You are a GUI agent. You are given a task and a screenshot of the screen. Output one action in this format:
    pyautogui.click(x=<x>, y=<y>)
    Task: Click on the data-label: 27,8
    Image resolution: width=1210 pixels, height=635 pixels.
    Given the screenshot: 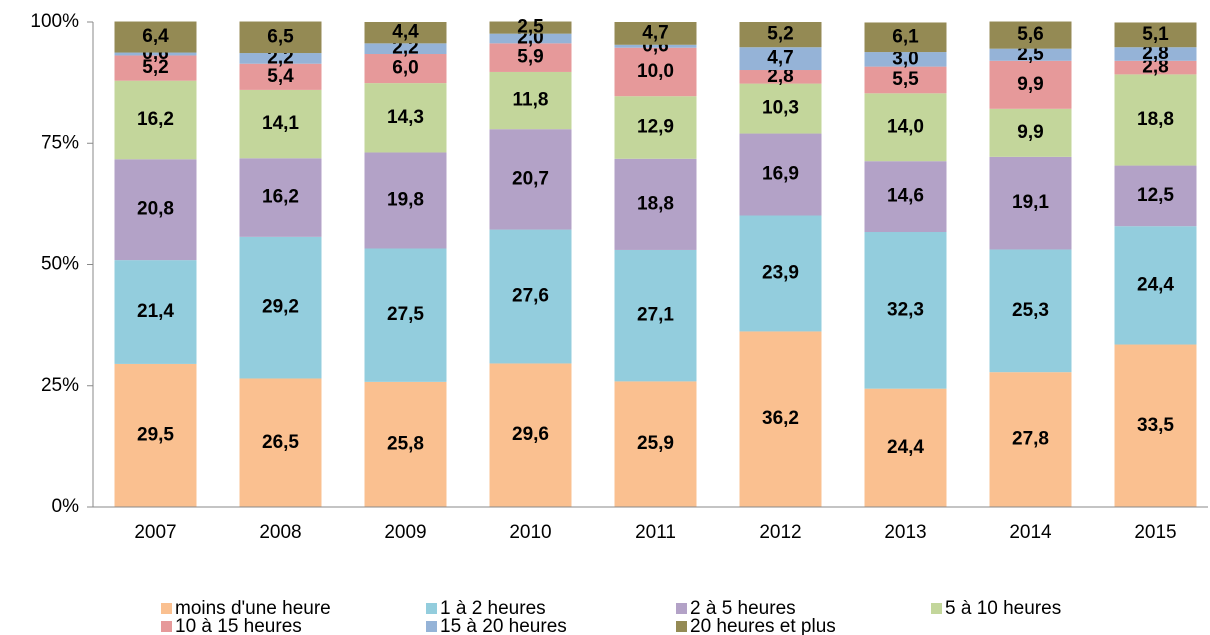 What is the action you would take?
    pyautogui.click(x=1030, y=439)
    